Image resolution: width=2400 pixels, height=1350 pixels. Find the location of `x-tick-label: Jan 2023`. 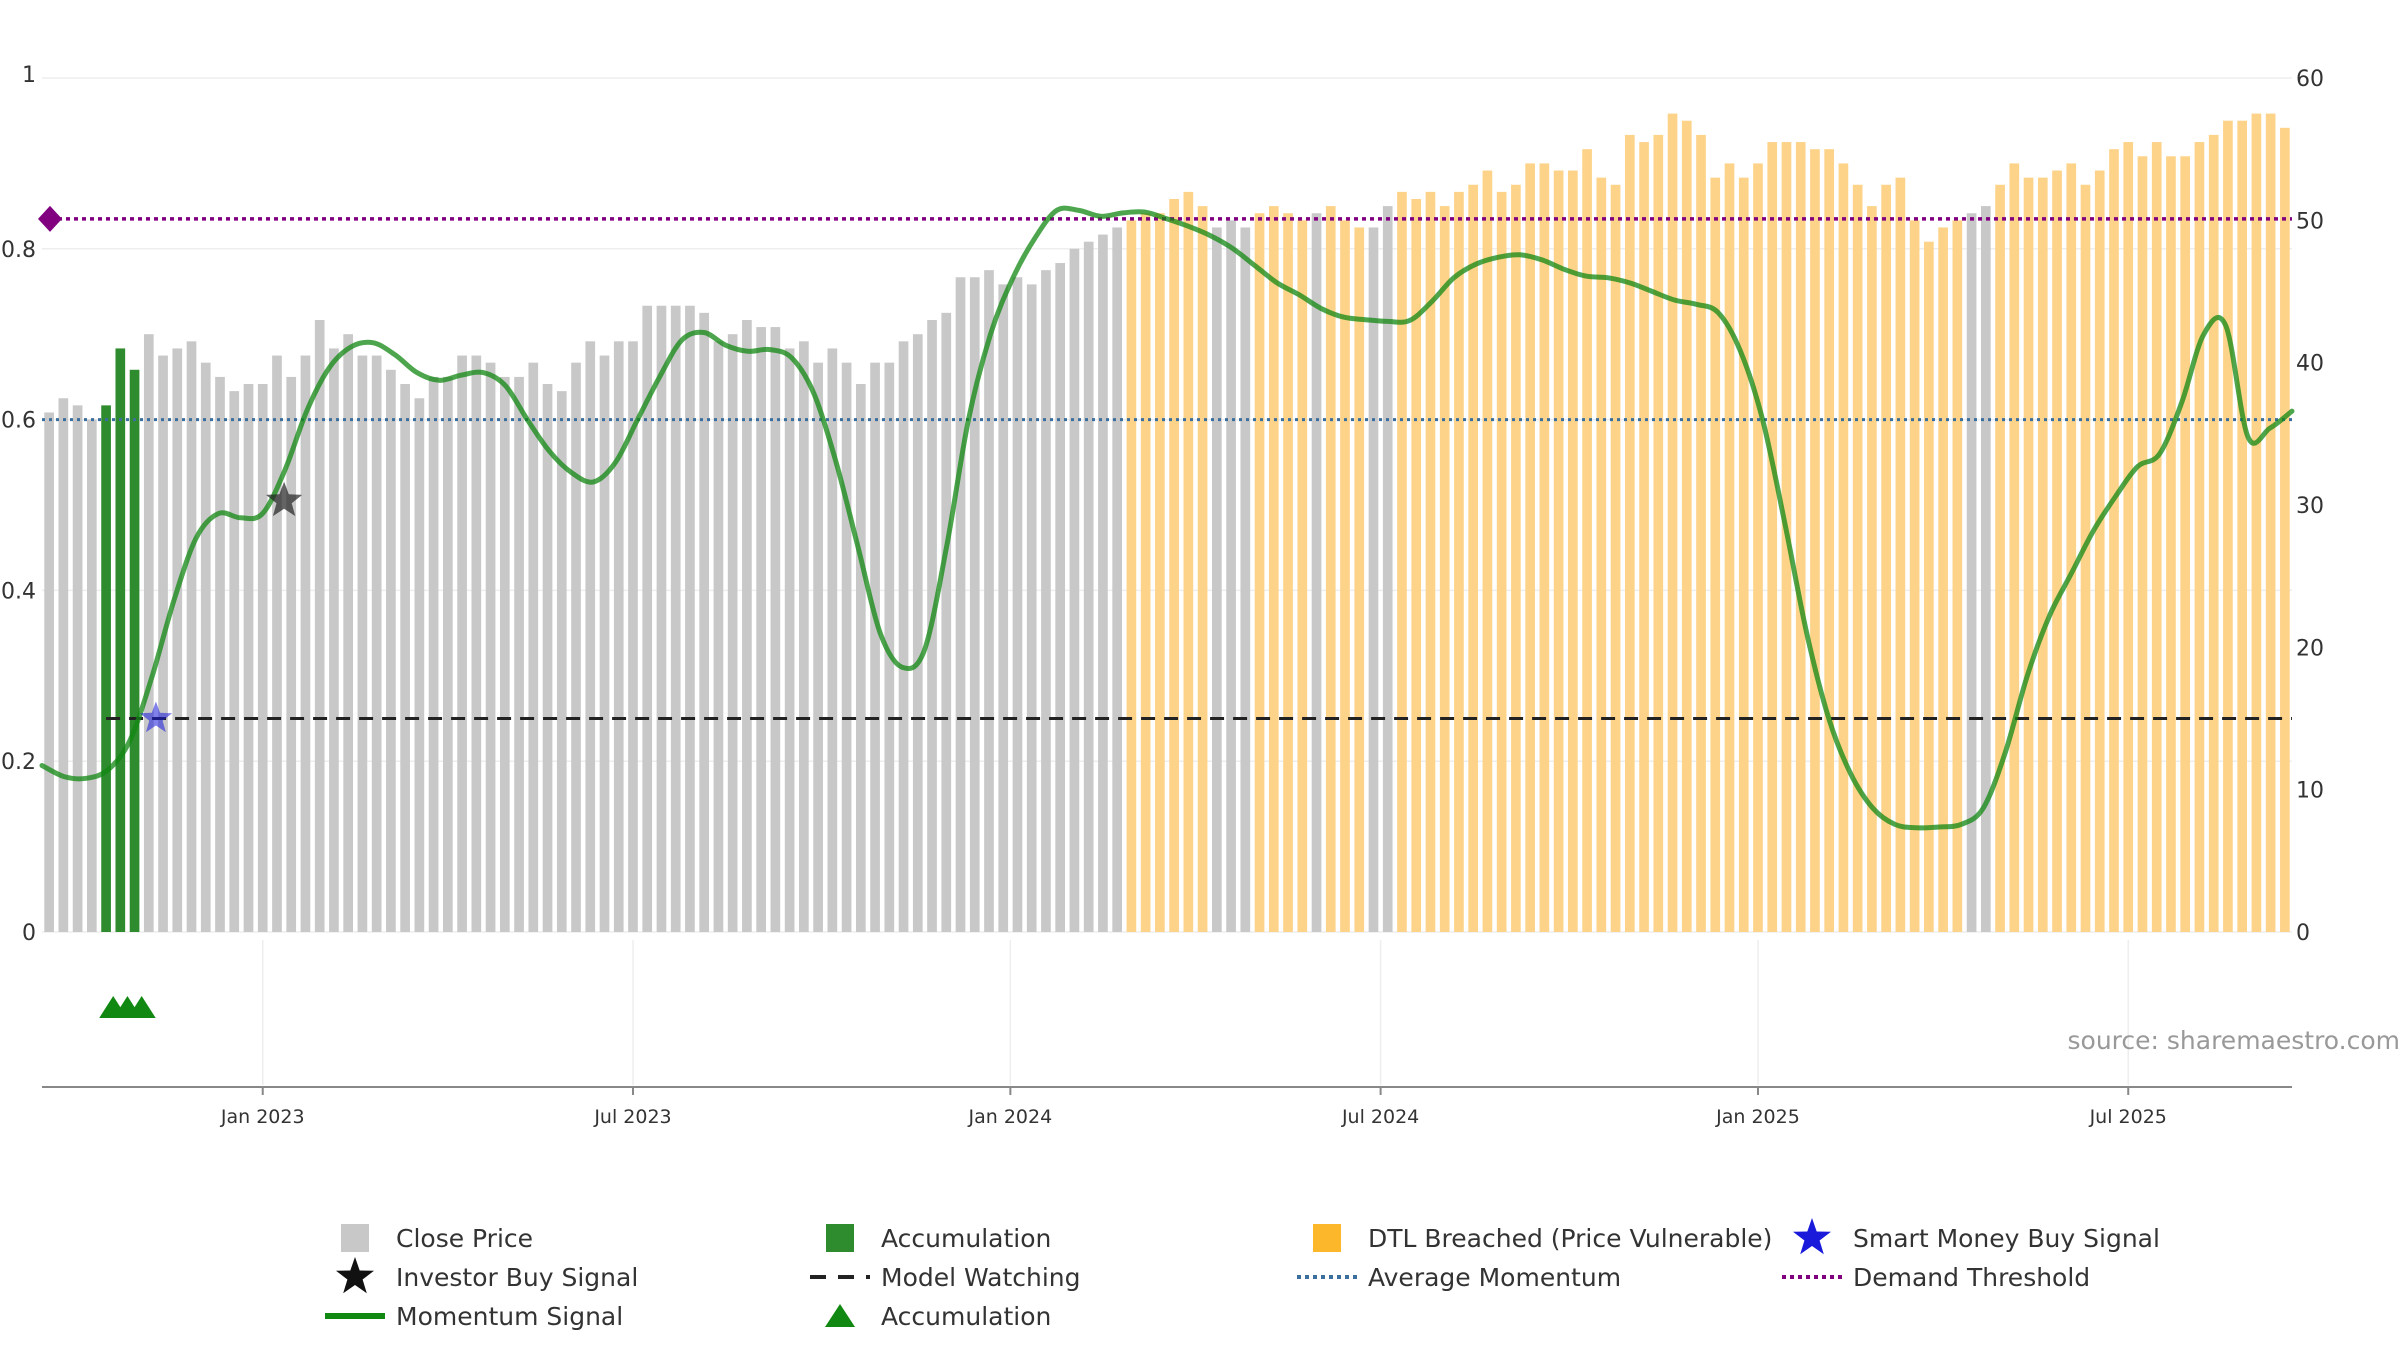

x-tick-label: Jan 2023 is located at coordinates (262, 1117).